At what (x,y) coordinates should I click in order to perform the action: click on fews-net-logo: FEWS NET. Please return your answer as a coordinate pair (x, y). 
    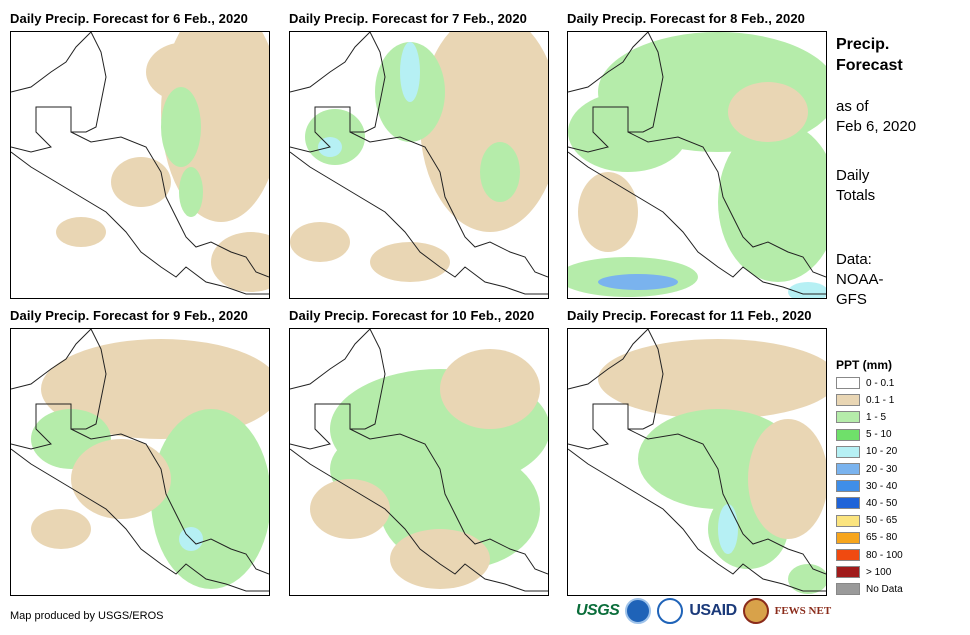
    Looking at the image, I should click on (803, 611).